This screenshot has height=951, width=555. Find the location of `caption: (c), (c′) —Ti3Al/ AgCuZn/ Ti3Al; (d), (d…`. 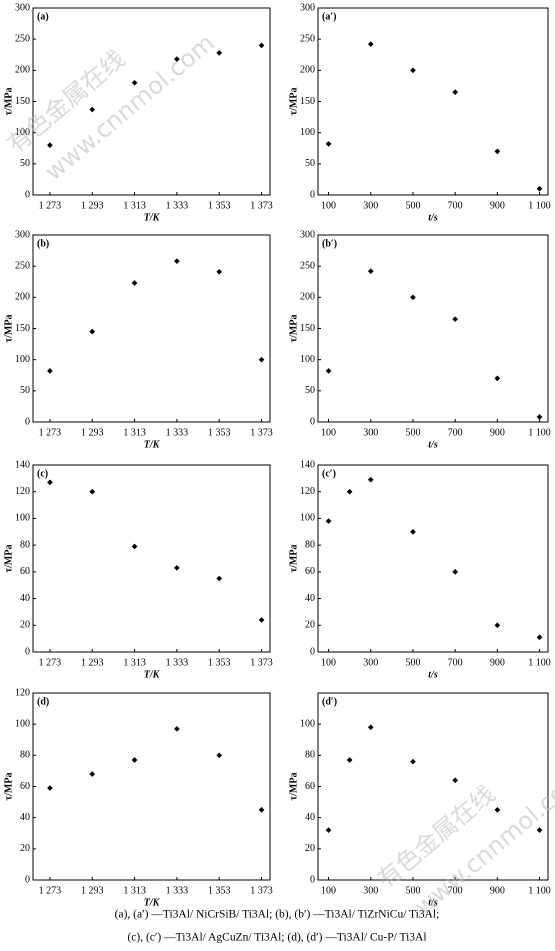

caption: (c), (c′) —Ti3Al/ AgCuZn/ Ti3Al; (d), (d… is located at coordinates (276, 938).